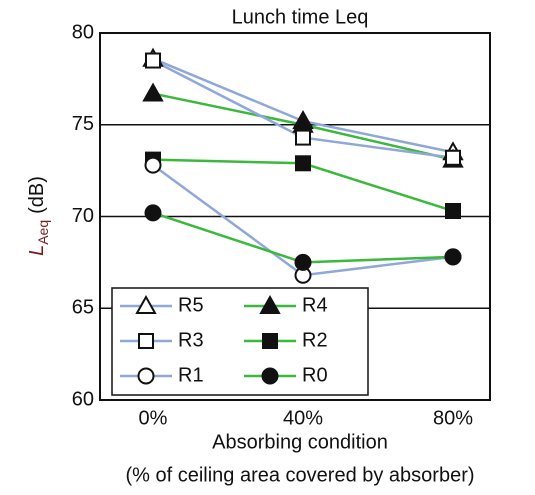  I want to click on y-tick-label: 70, so click(83, 216).